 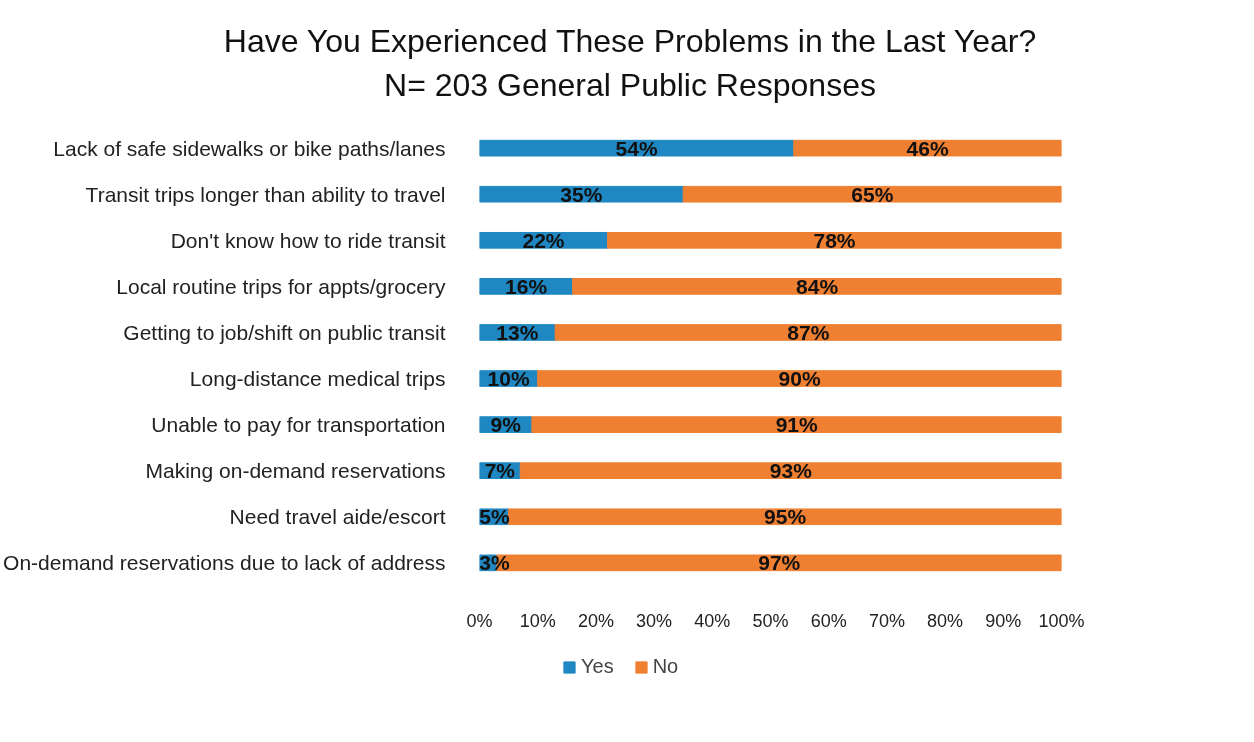 I want to click on data-label: 97%, so click(x=779, y=563).